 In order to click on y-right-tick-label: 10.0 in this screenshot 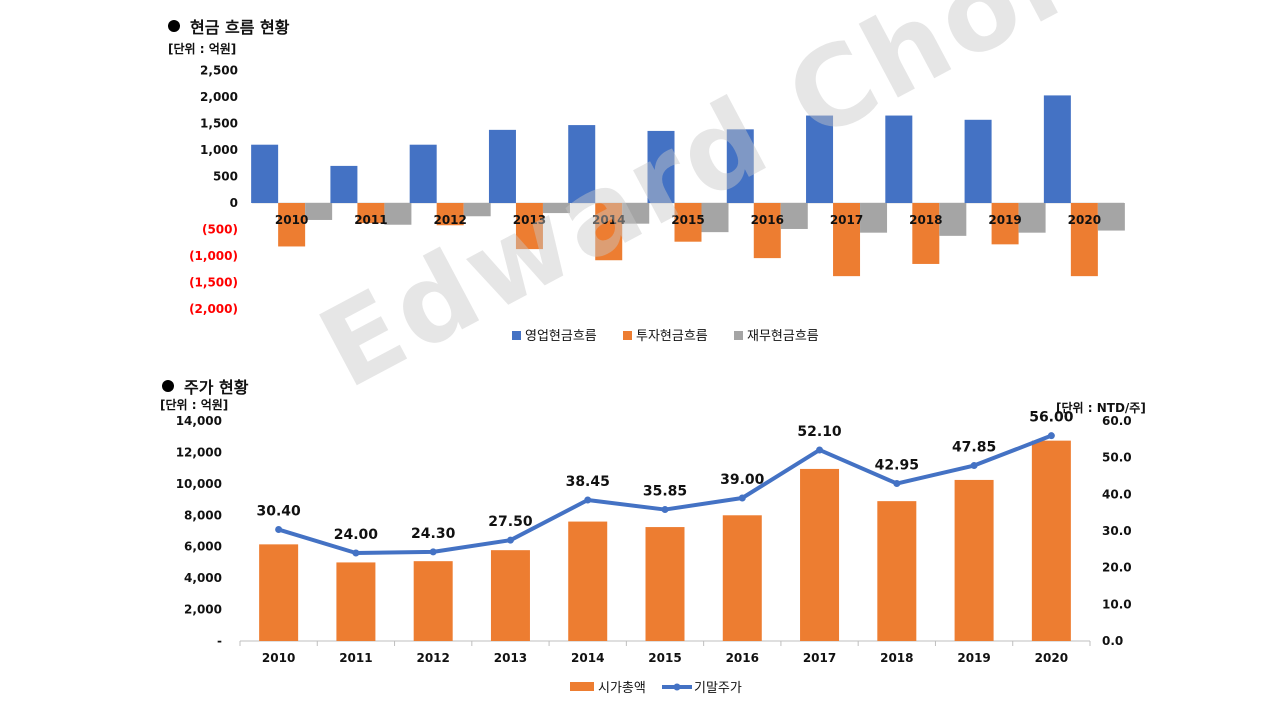, I will do `click(1117, 604)`.